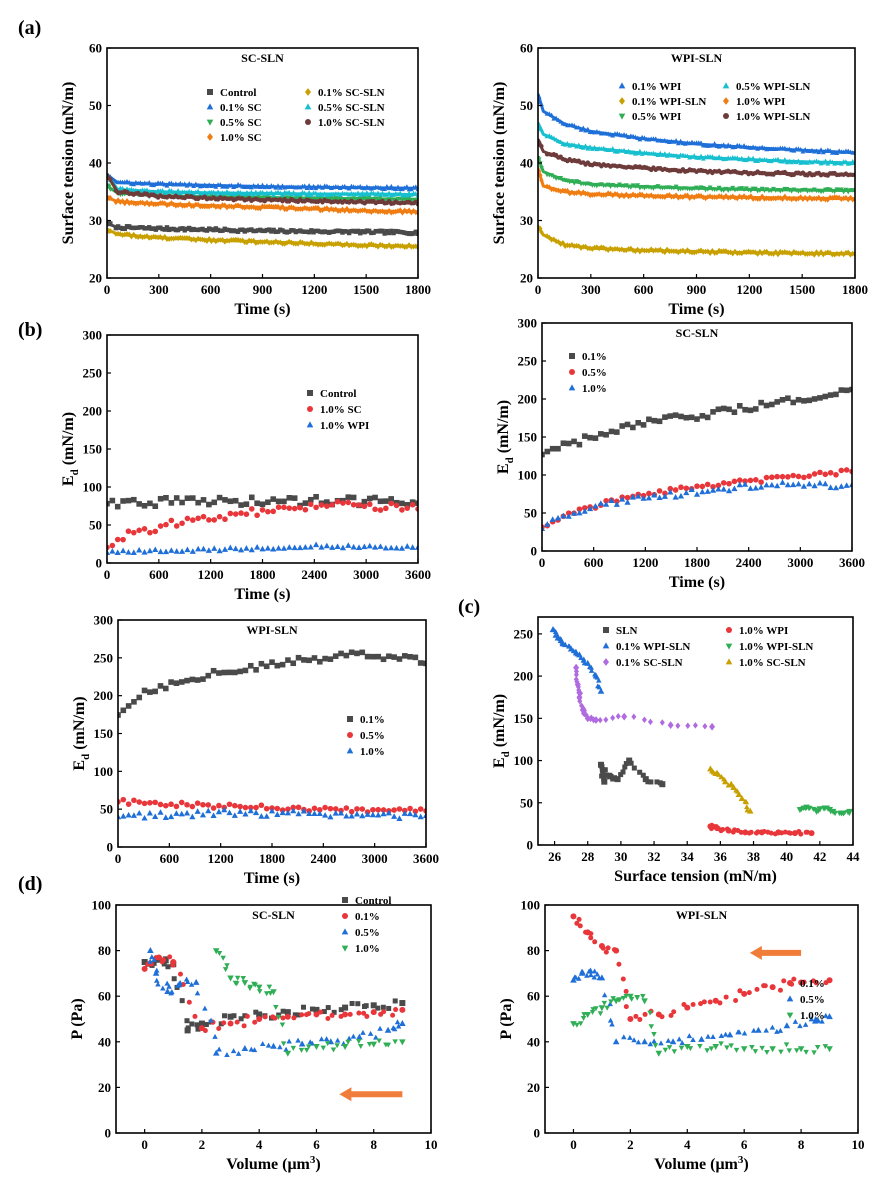 Image resolution: width=877 pixels, height=1181 pixels. I want to click on panel-label-a: (a), so click(29, 28).